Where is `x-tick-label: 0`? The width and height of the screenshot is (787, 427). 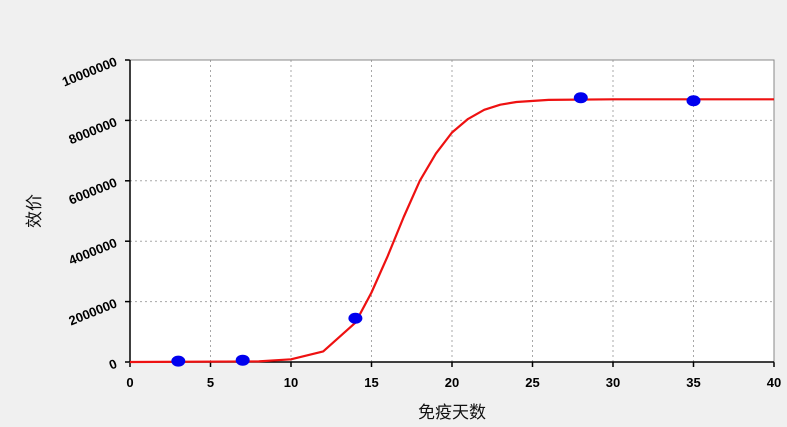
x-tick-label: 0 is located at coordinates (129, 382).